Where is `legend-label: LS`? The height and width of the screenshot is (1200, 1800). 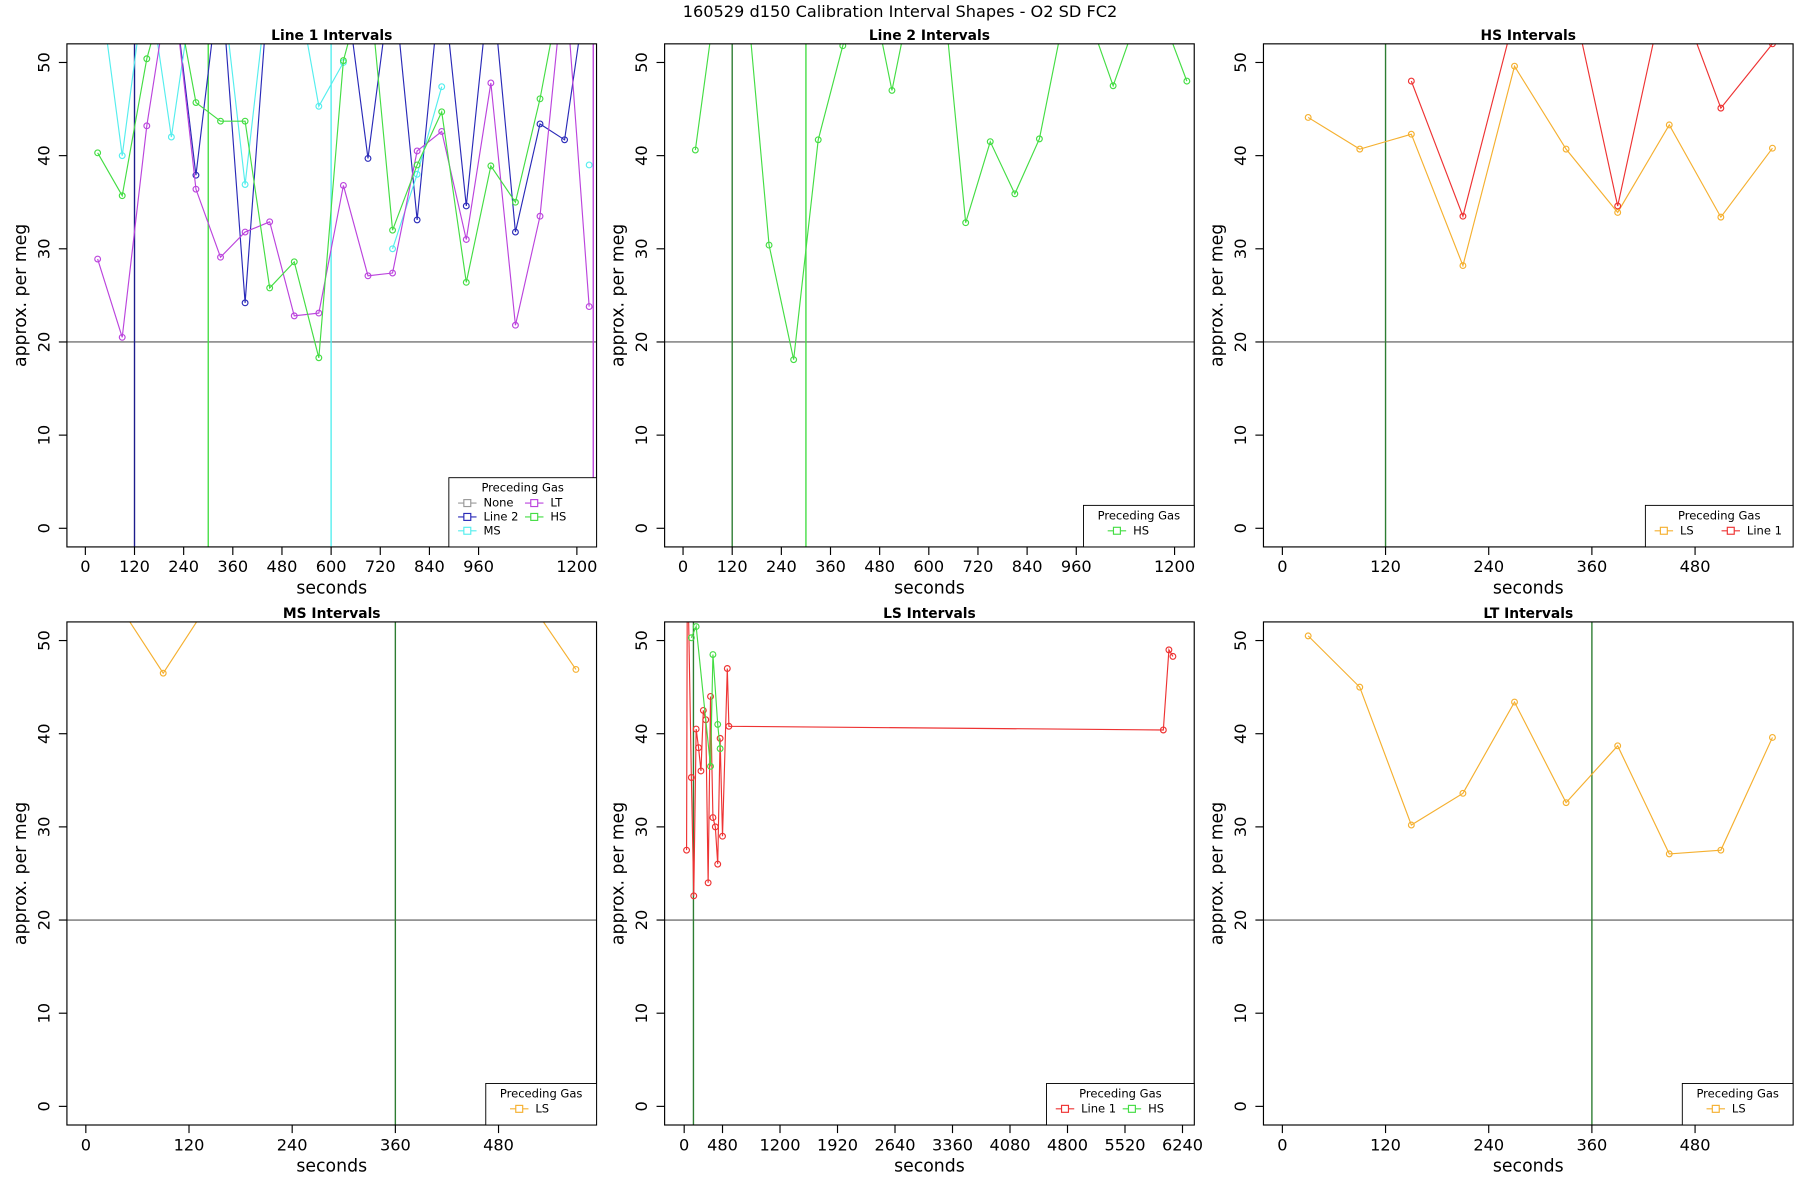
legend-label: LS is located at coordinates (1687, 530).